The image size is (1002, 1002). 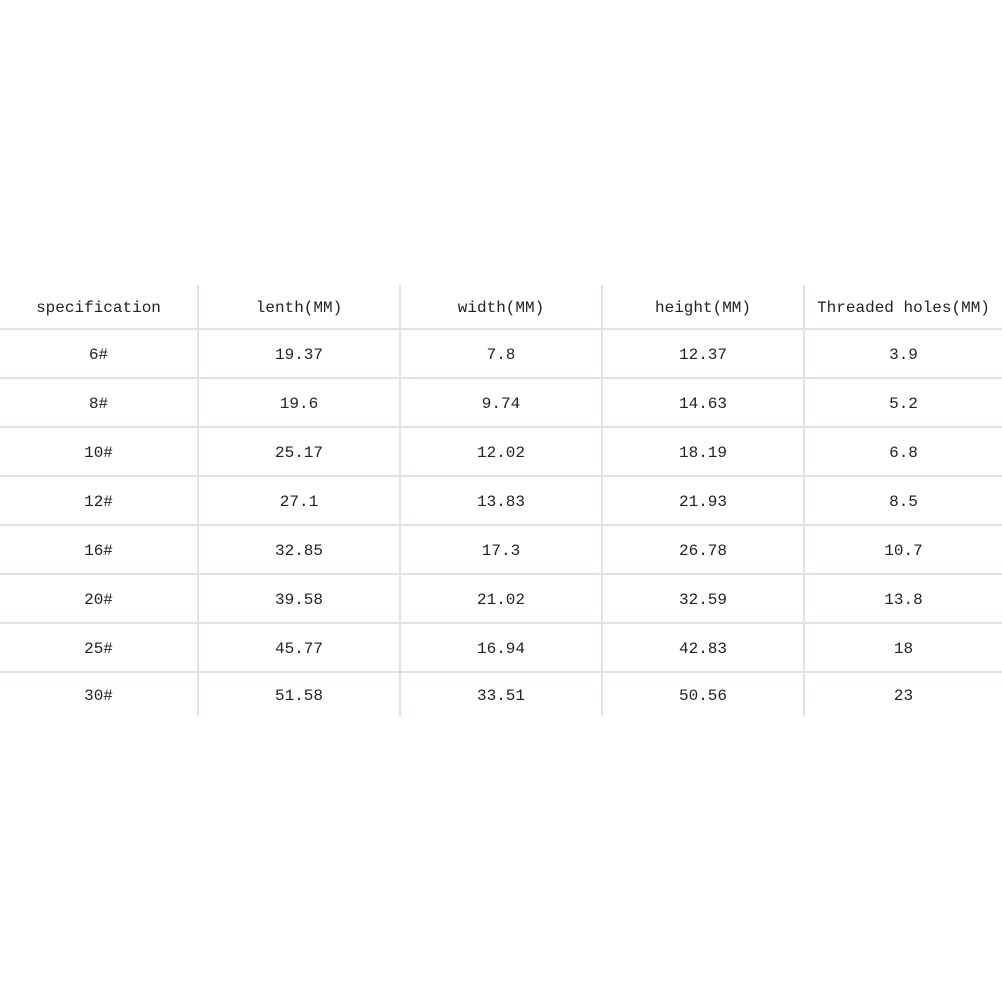 I want to click on table-cell: 8#, so click(x=99, y=402).